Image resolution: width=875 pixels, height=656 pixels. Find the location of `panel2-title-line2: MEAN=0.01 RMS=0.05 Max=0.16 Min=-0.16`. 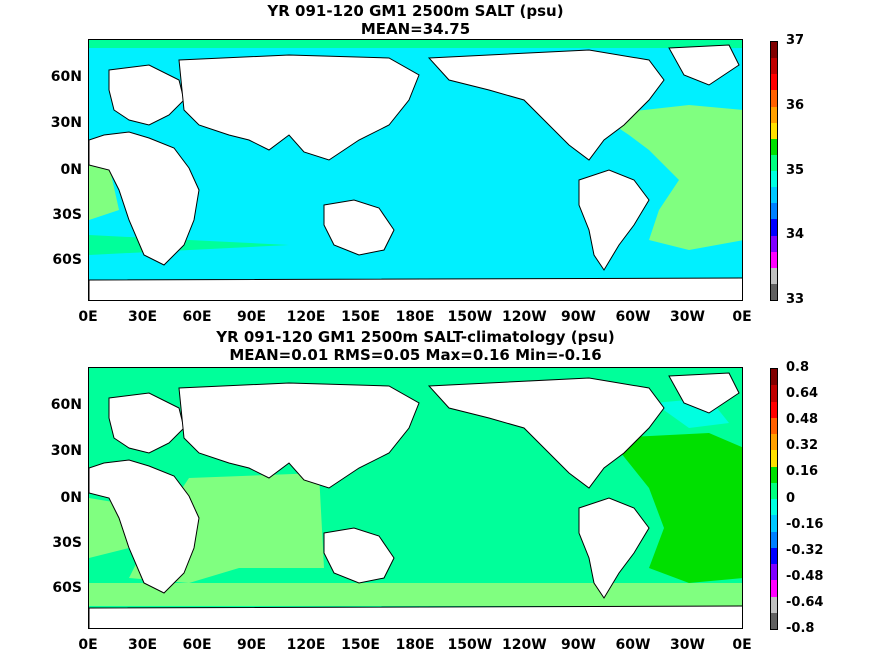

panel2-title-line2: MEAN=0.01 RMS=0.05 Max=0.16 Min=-0.16 is located at coordinates (415, 355).